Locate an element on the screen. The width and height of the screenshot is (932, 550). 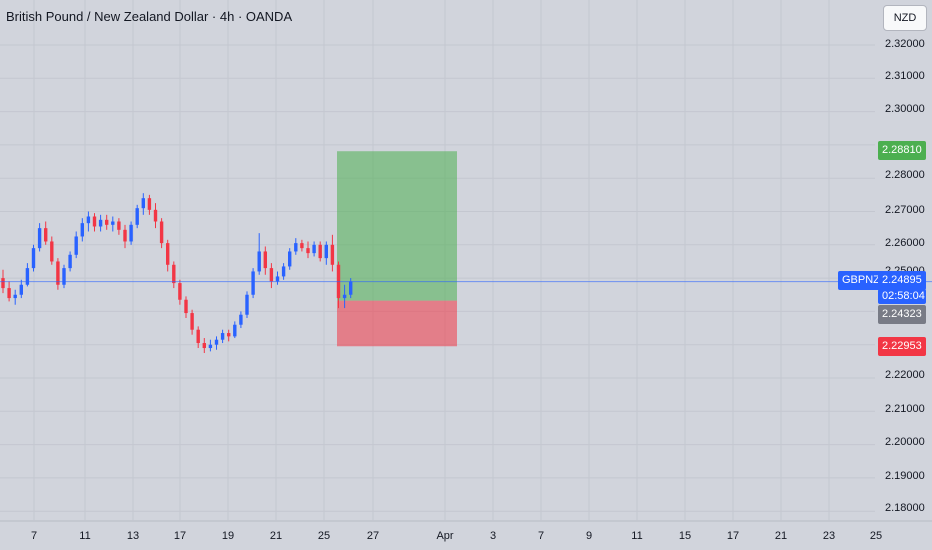
price-tick-label: 2.30000 is located at coordinates (905, 109).